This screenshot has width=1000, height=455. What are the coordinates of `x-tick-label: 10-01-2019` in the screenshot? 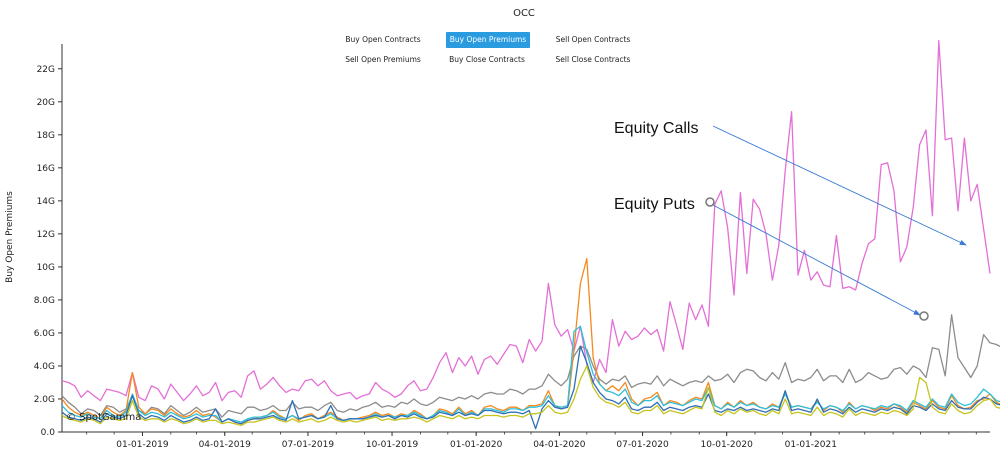 It's located at (392, 445).